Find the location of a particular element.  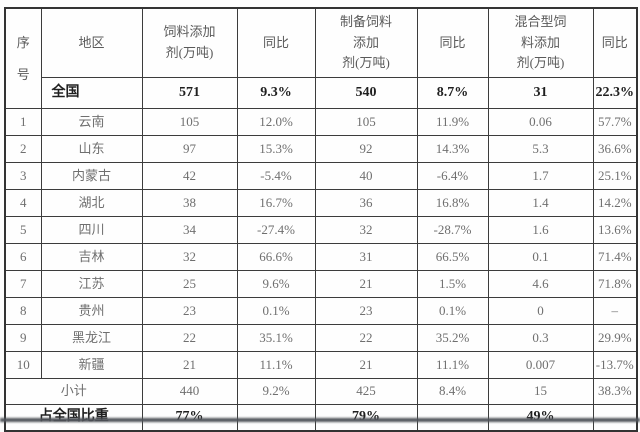

table-cell: 15 is located at coordinates (540, 391).